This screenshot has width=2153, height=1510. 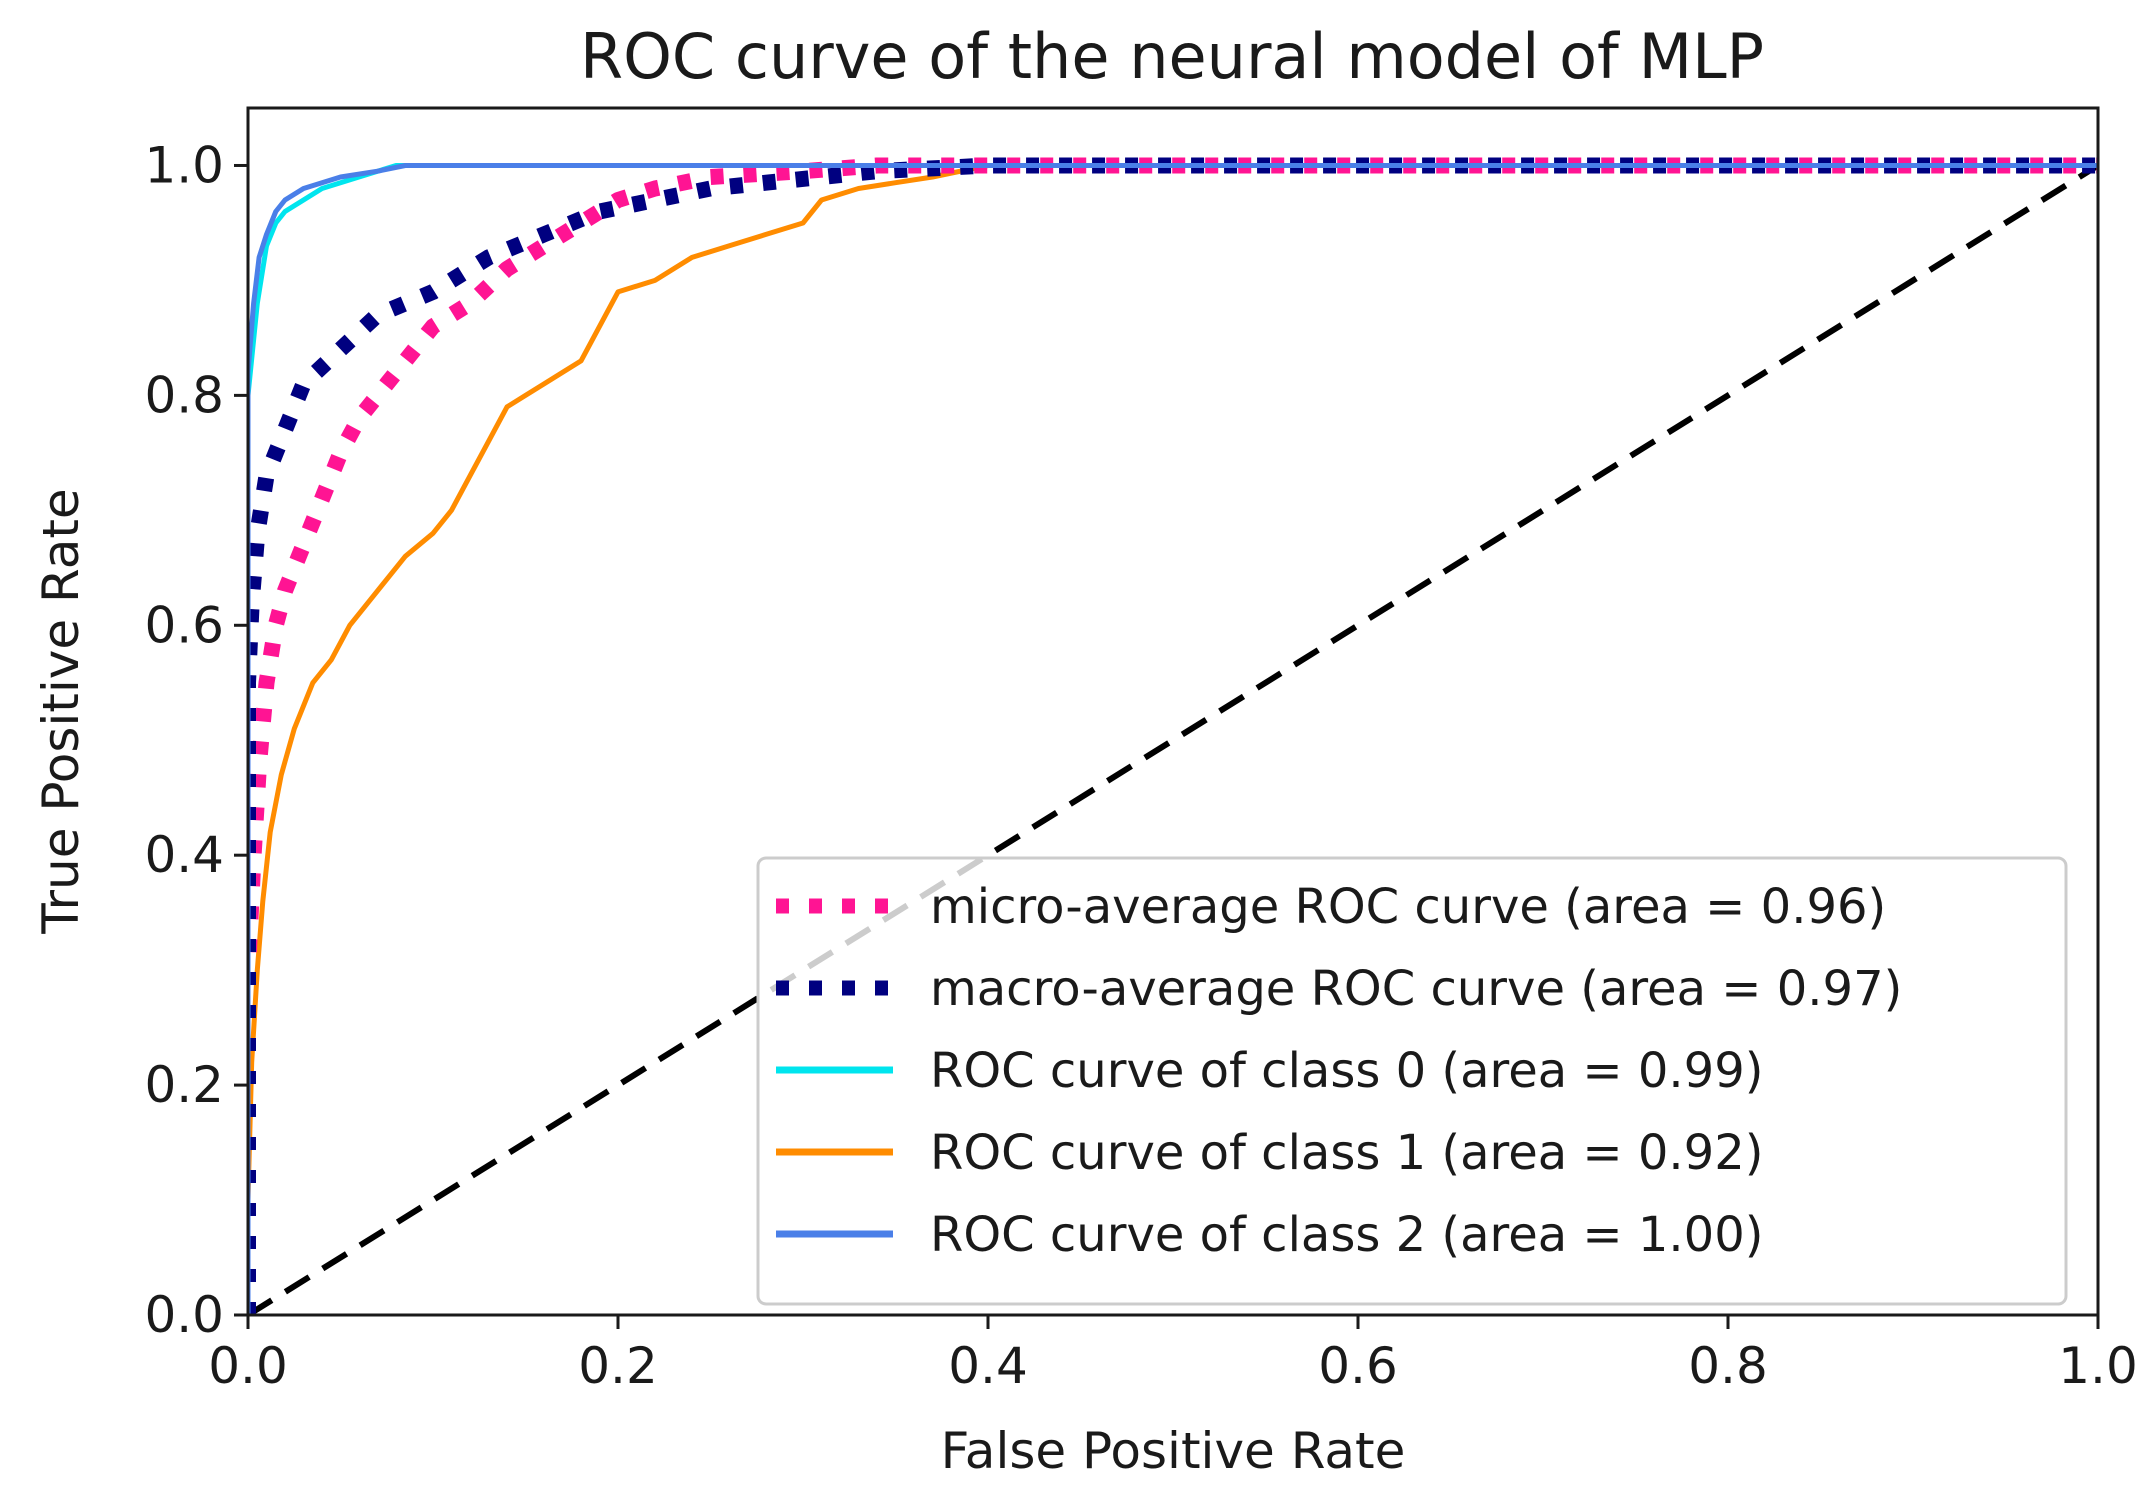 What do you see at coordinates (184, 625) in the screenshot?
I see `y-tick-label: 0.6` at bounding box center [184, 625].